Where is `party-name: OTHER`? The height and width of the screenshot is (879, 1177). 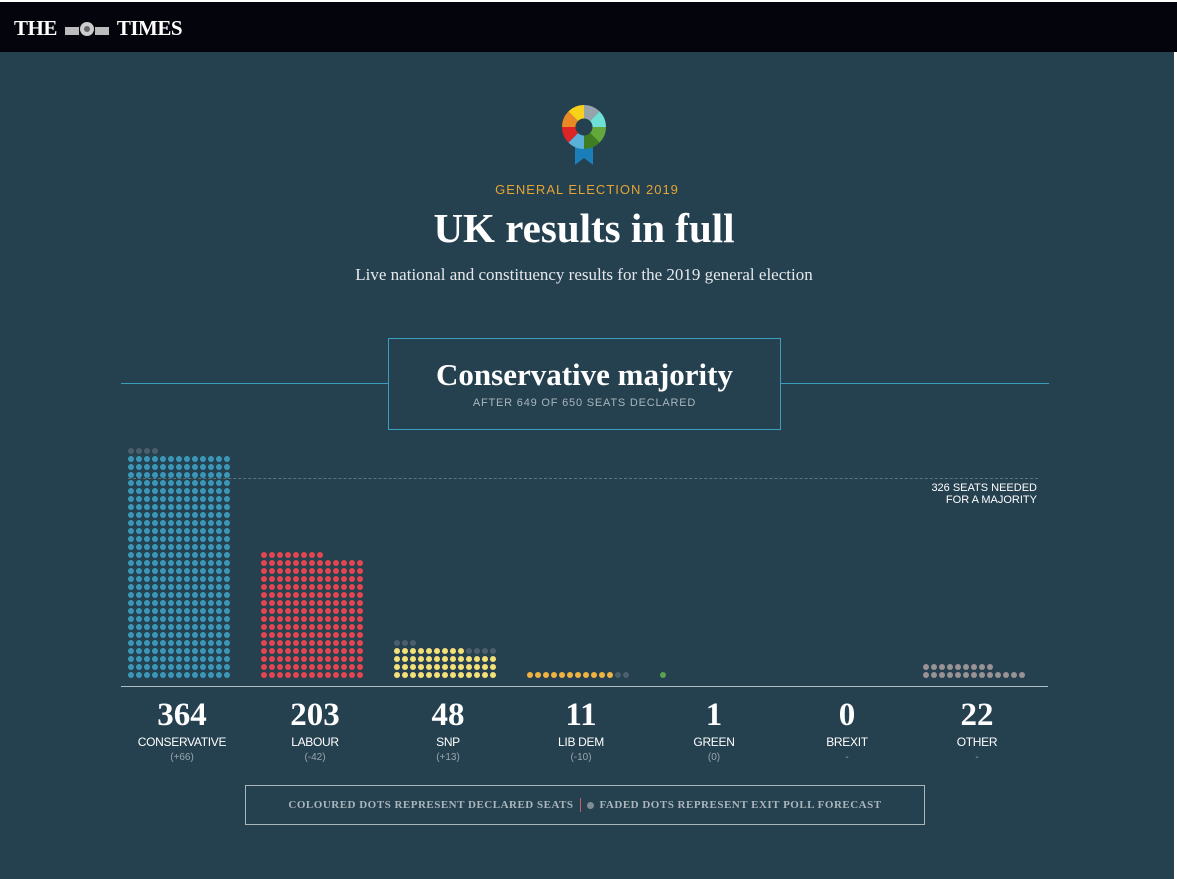 party-name: OTHER is located at coordinates (977, 742).